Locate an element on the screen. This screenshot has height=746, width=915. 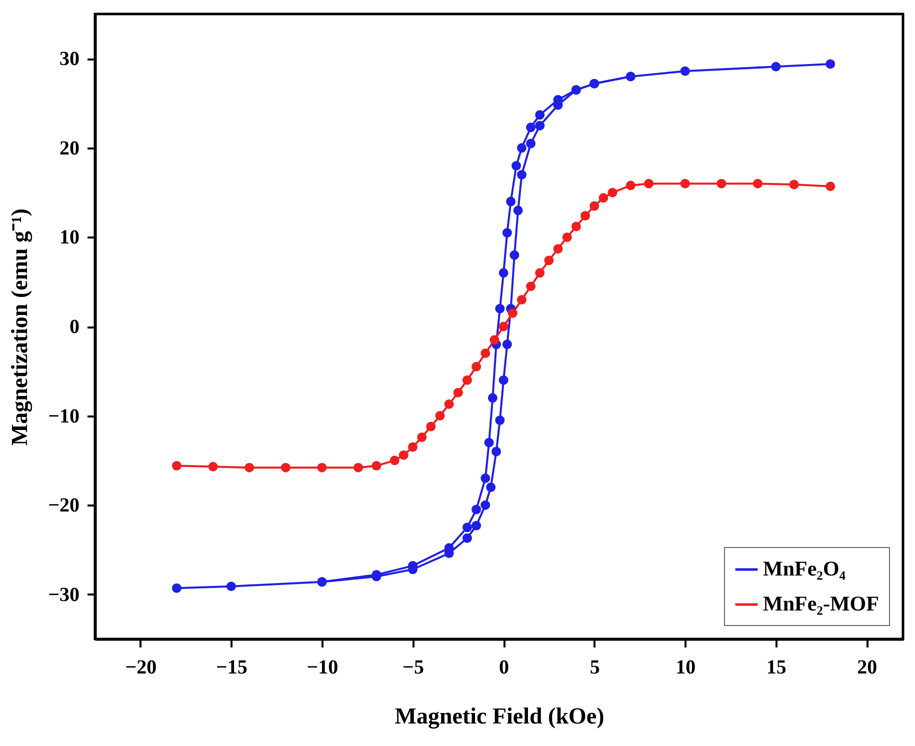
y-tick-label: −20 is located at coordinates (64, 505).